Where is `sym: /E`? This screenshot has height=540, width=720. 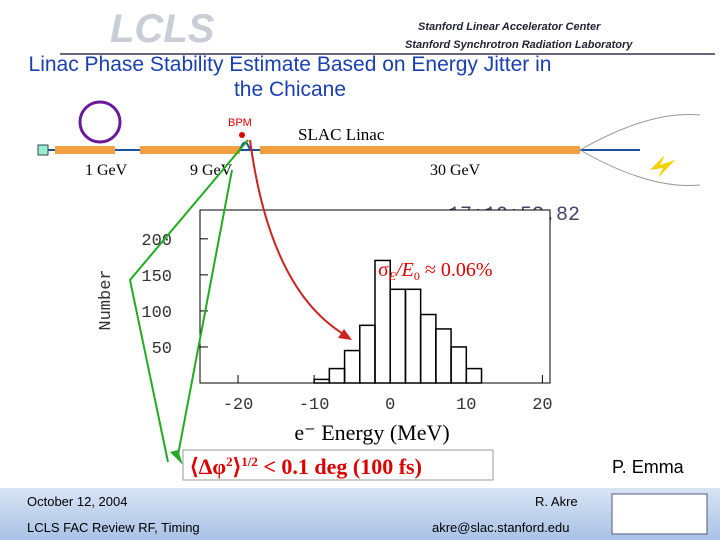 sym: /E is located at coordinates (404, 270).